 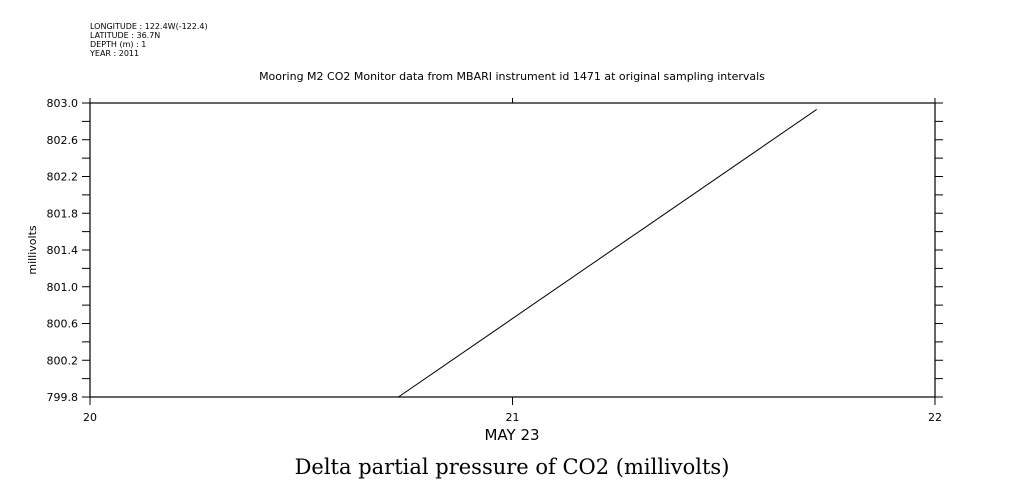 What do you see at coordinates (115, 53) in the screenshot?
I see `year-label: YEAR : 2011` at bounding box center [115, 53].